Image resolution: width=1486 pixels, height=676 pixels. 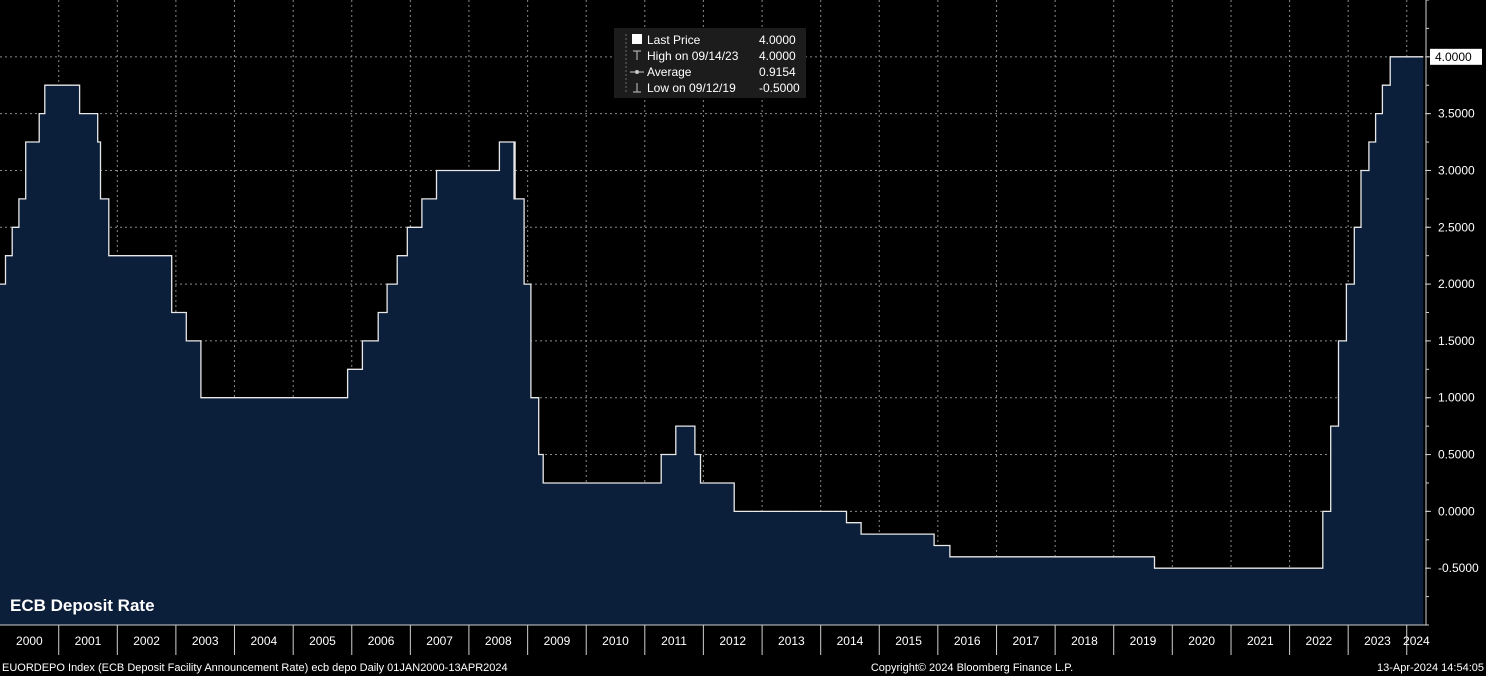 I want to click on y-tick-label: 0.0000, so click(x=1456, y=511).